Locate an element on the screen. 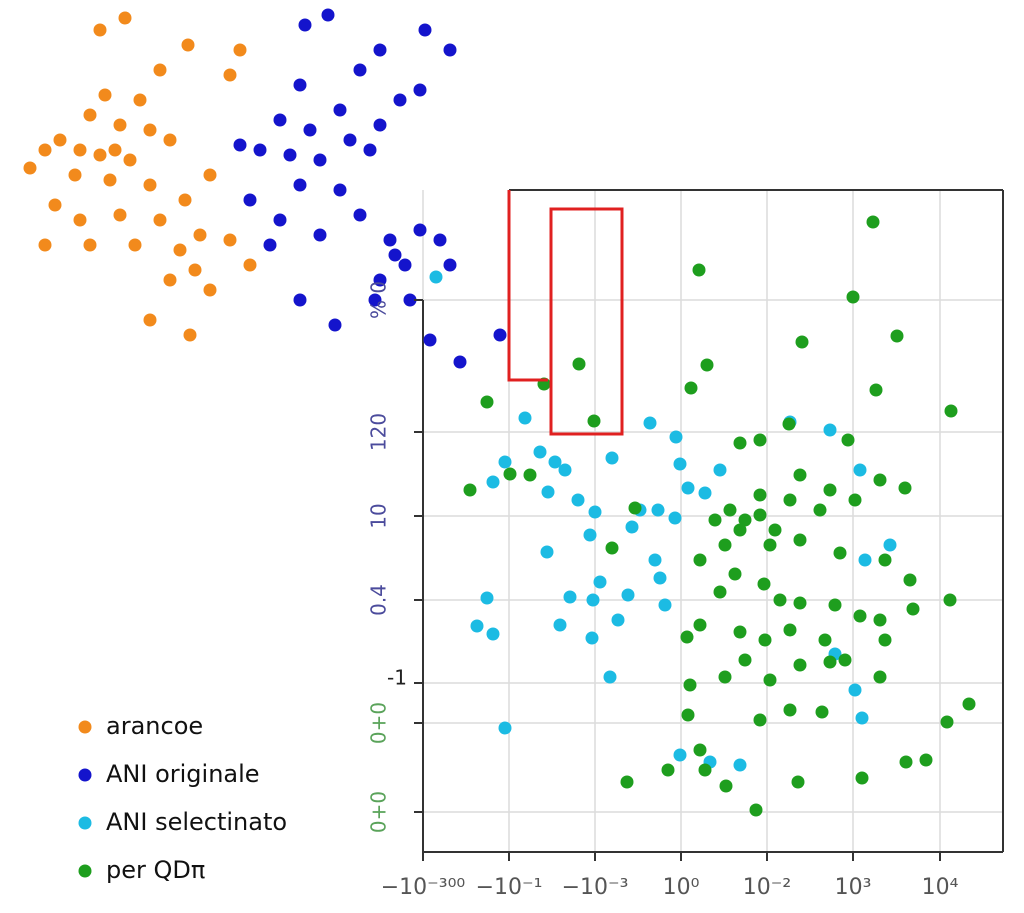 The height and width of the screenshot is (913, 1024). y-tick-label: 10 is located at coordinates (379, 515).